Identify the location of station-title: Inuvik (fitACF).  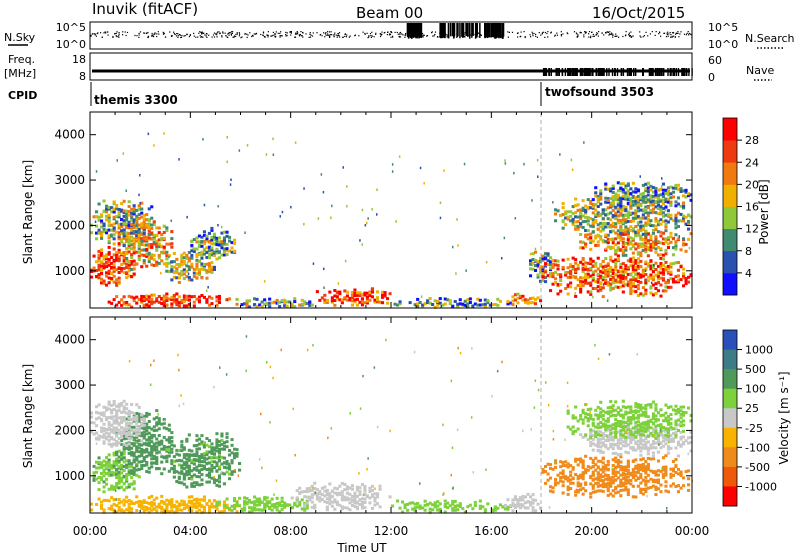
(145, 9).